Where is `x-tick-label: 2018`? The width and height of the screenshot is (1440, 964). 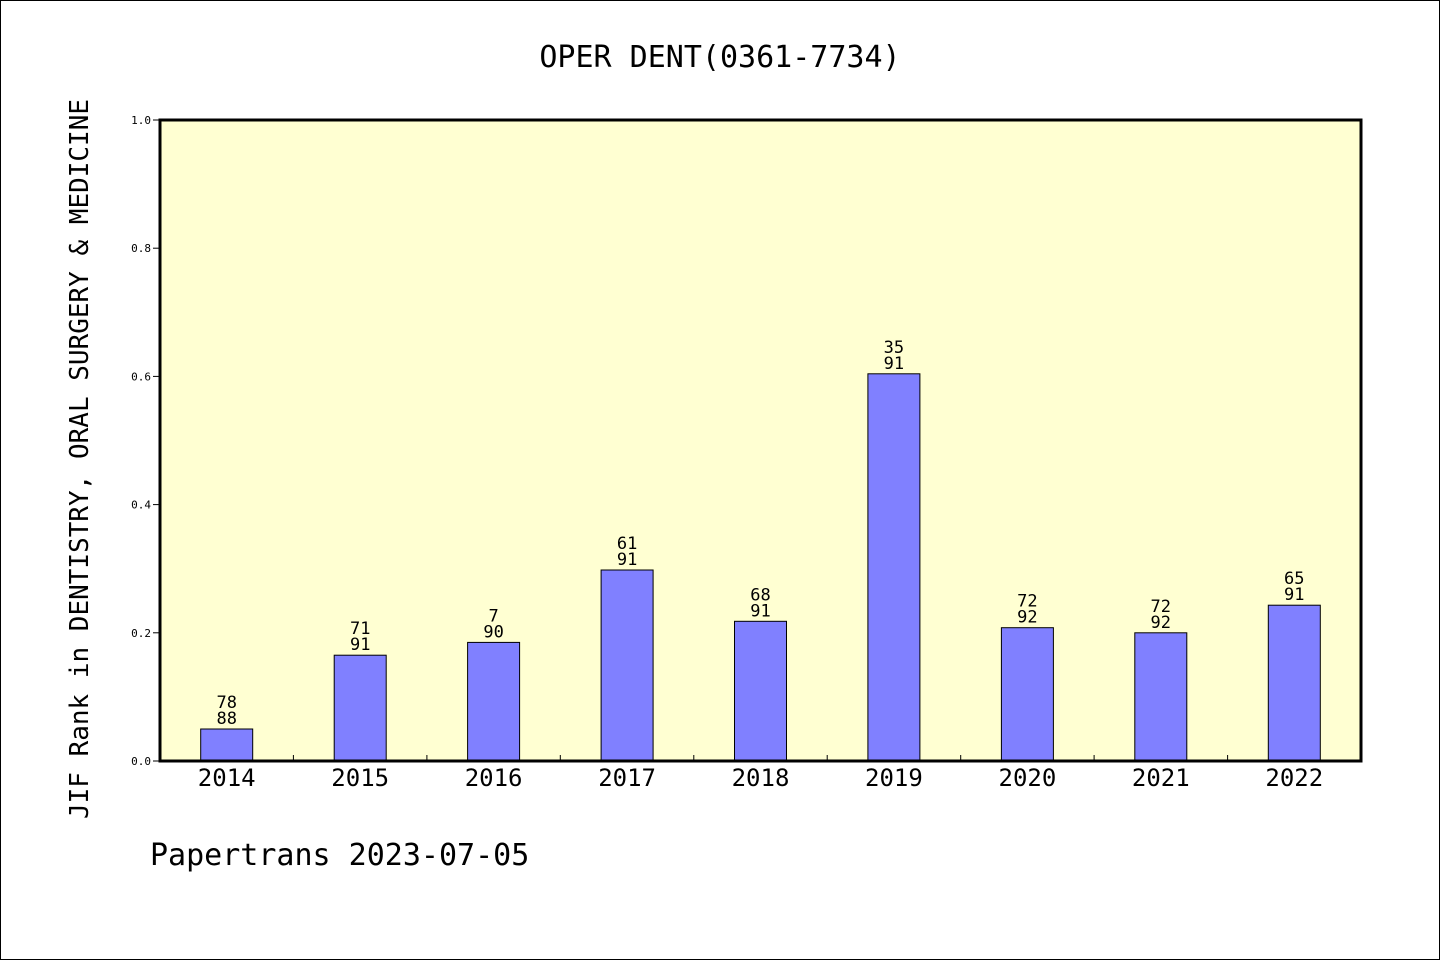
x-tick-label: 2018 is located at coordinates (761, 778).